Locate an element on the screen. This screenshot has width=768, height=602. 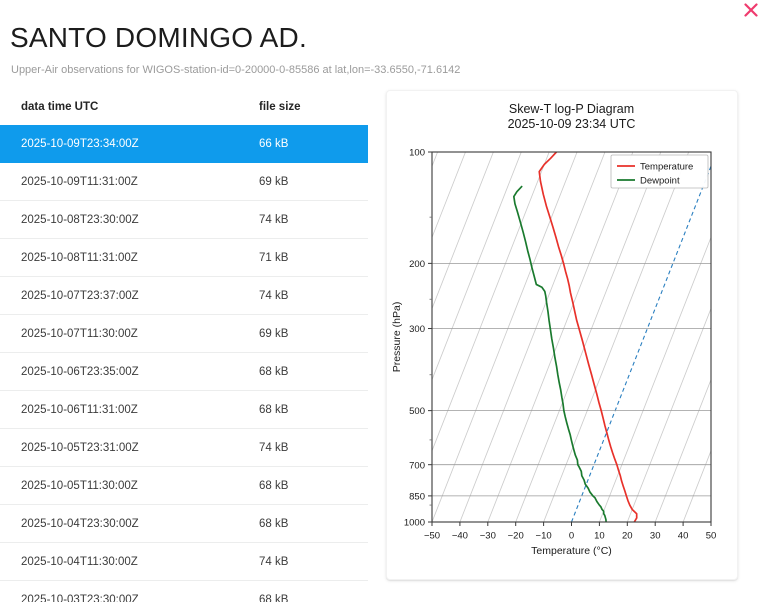
chart-title: Skew-T log-P Diagram is located at coordinates (571, 109).